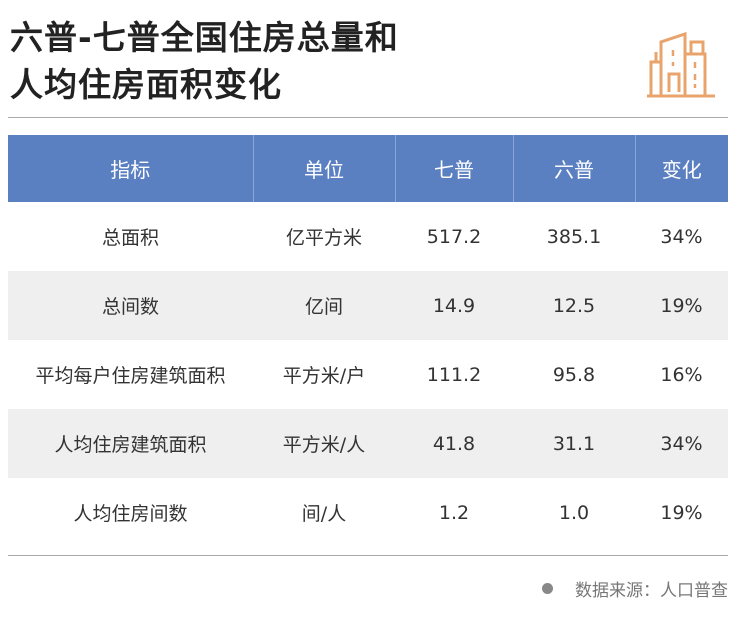  I want to click on source-text: 数据来源：人口普查, so click(651, 591).